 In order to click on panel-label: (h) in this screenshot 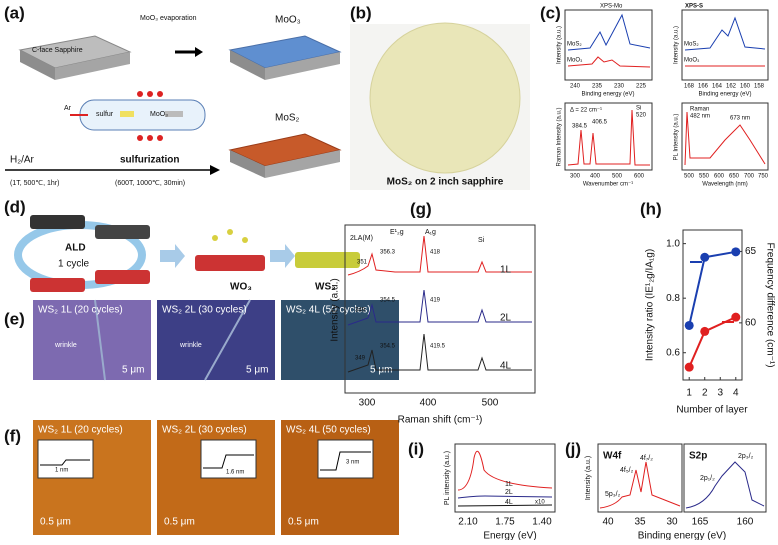, I will do `click(651, 208)`.